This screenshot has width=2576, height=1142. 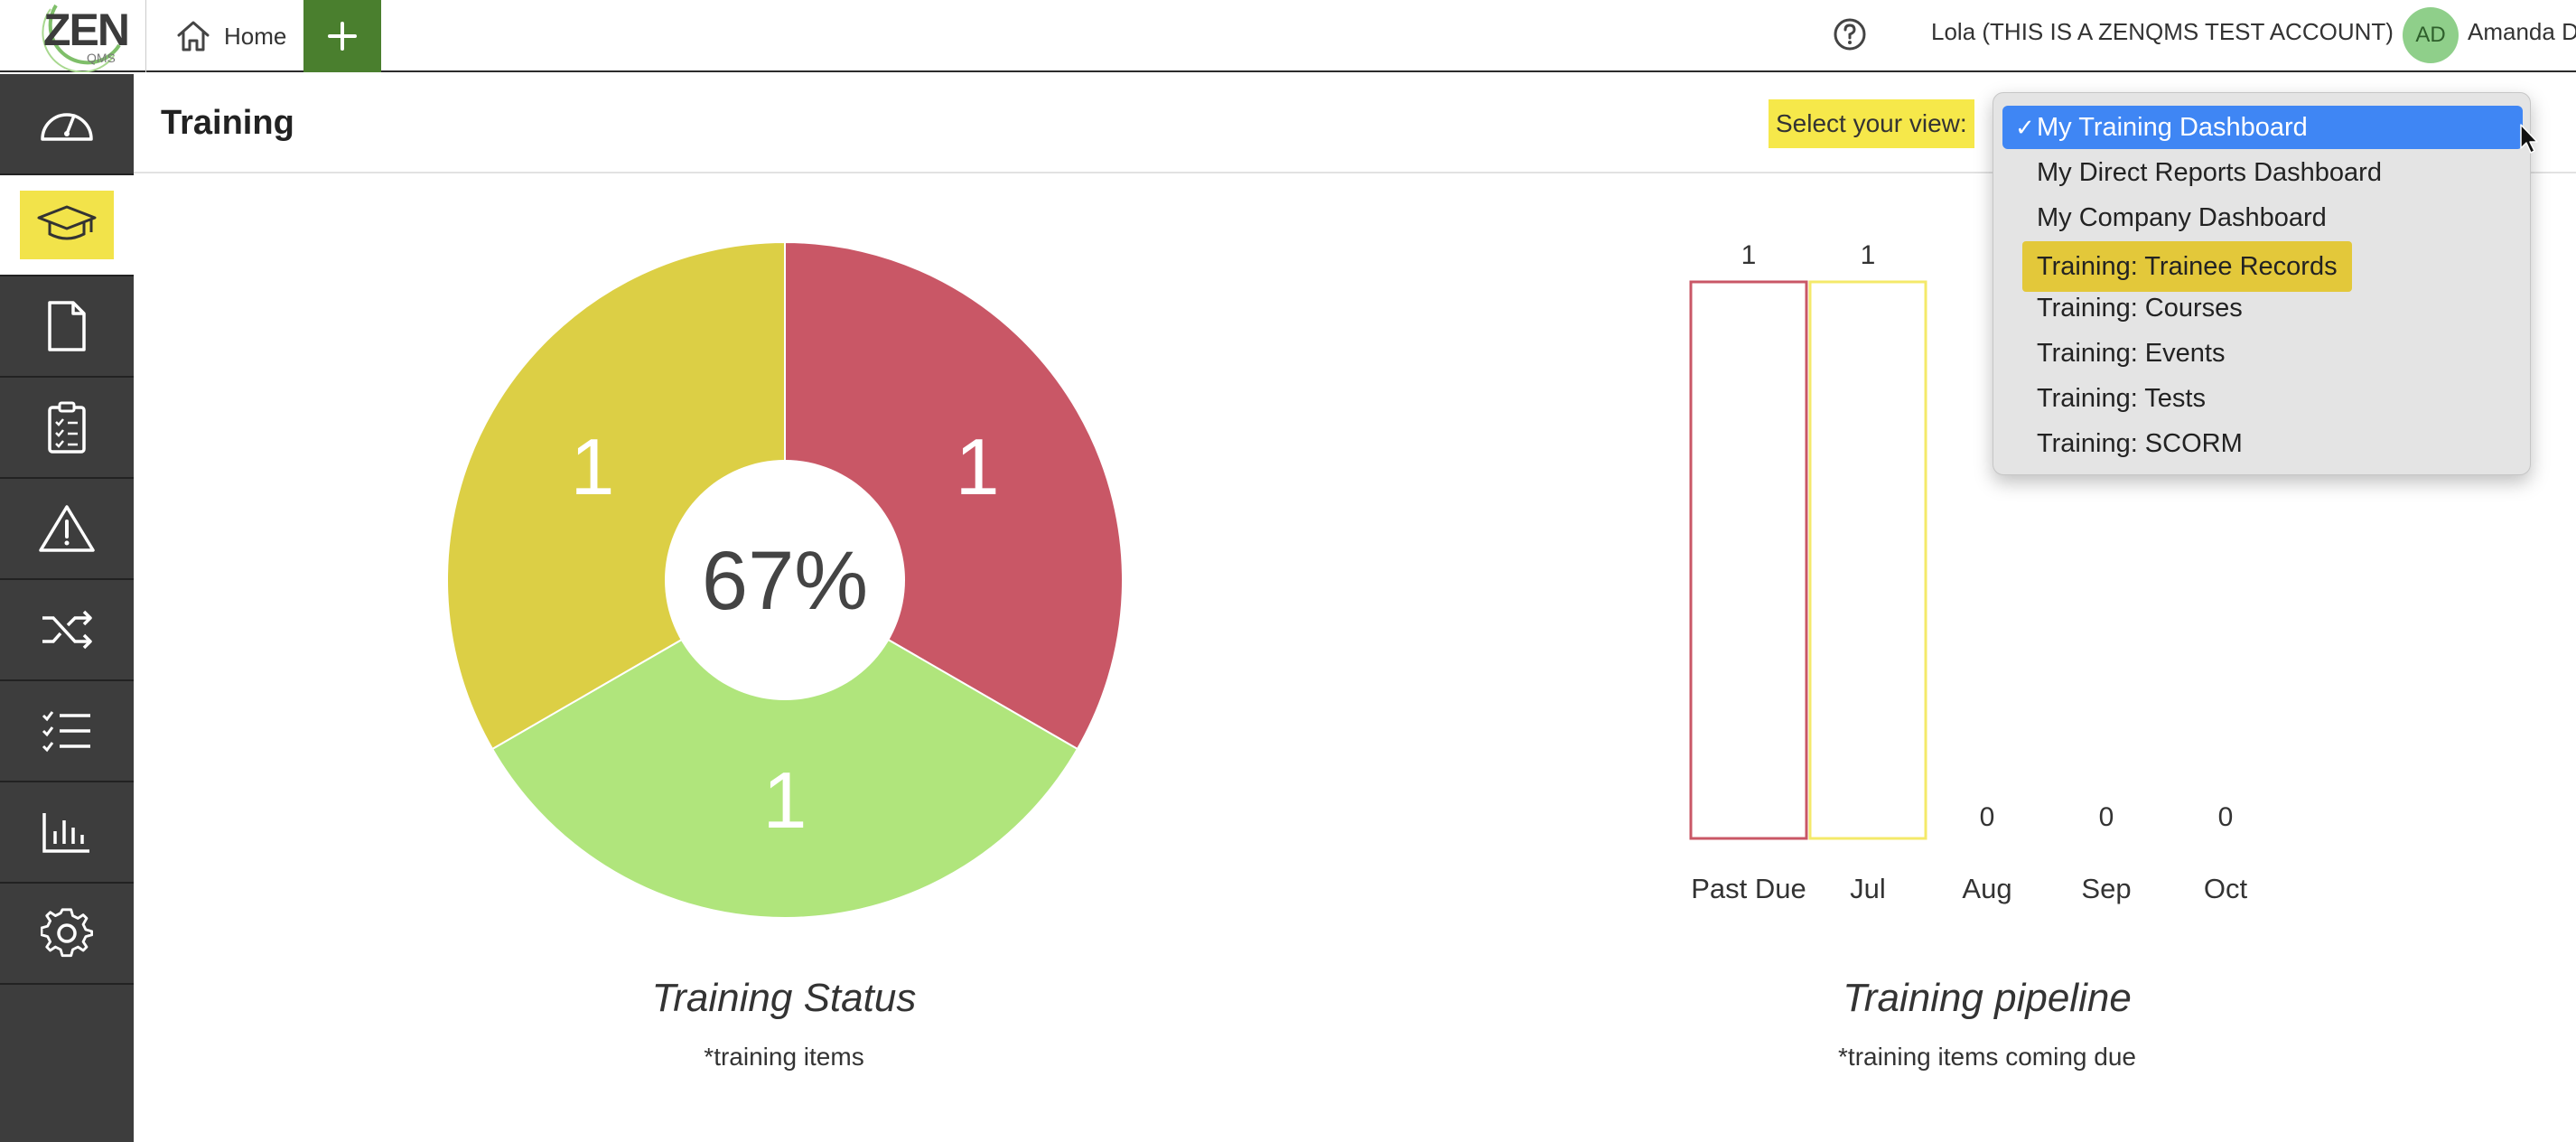 I want to click on training-pipeline-subtitle: *training items coming due, so click(x=1987, y=1057).